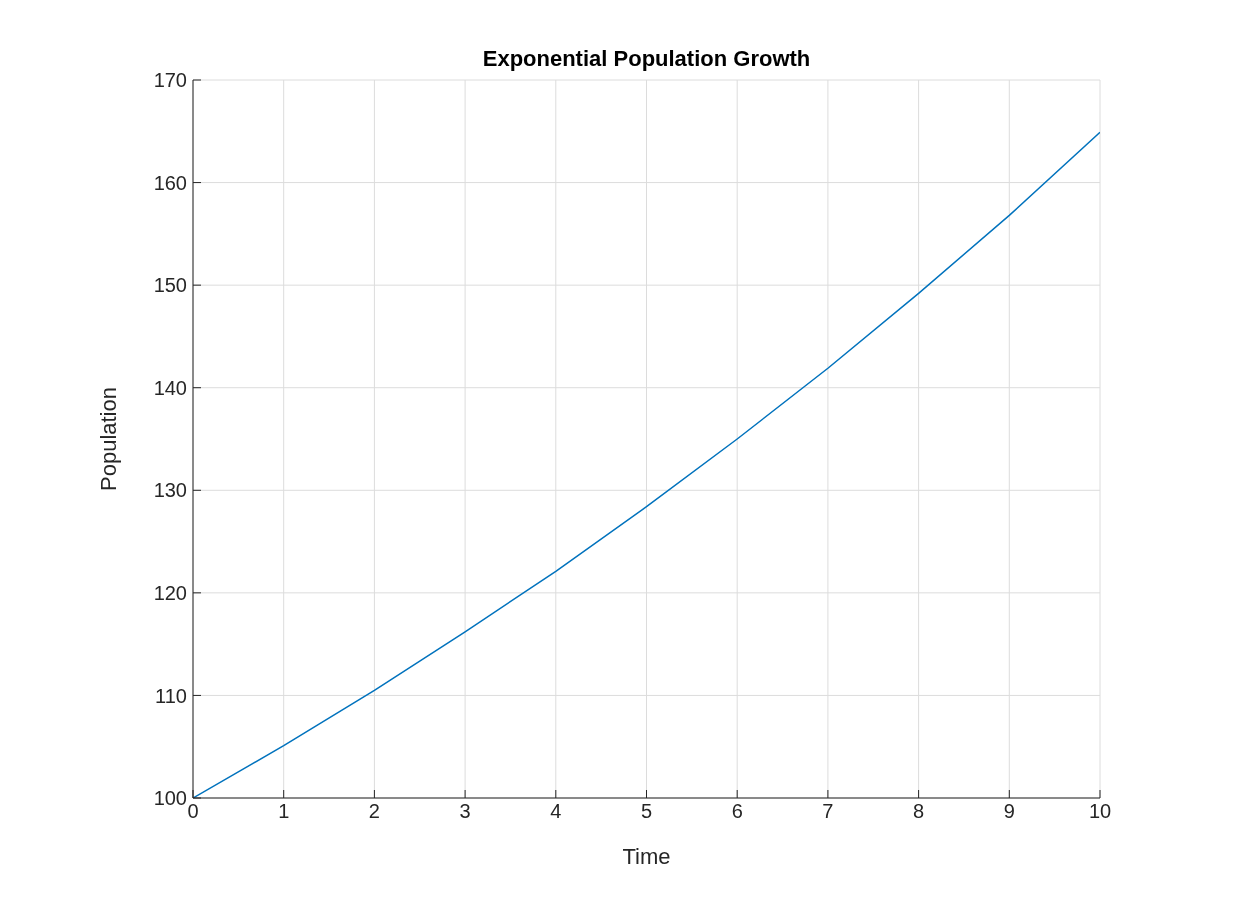 This screenshot has height=898, width=1246. What do you see at coordinates (170, 285) in the screenshot?
I see `y-tick-label: 150` at bounding box center [170, 285].